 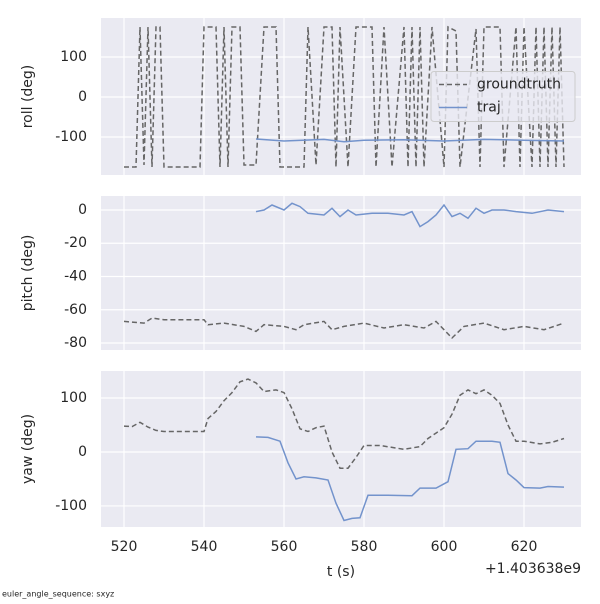 What do you see at coordinates (204, 547) in the screenshot?
I see `x-tick-label: 540` at bounding box center [204, 547].